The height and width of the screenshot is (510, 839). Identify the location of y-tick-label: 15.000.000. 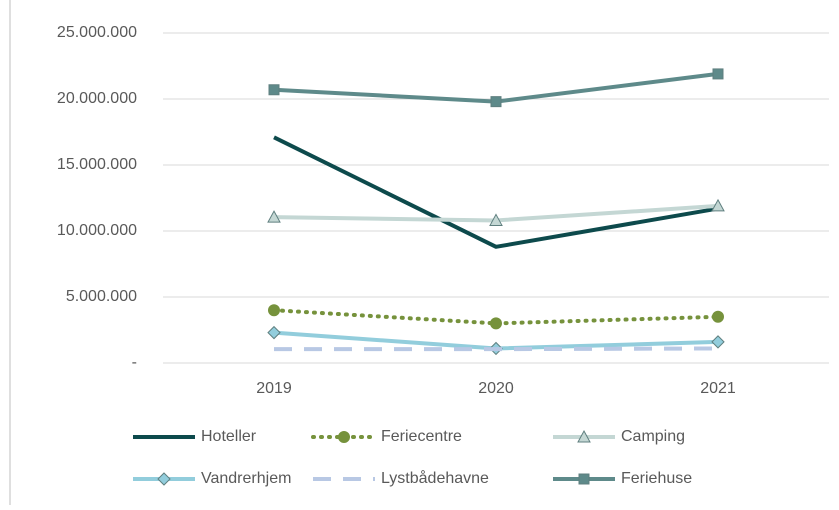
(97, 164).